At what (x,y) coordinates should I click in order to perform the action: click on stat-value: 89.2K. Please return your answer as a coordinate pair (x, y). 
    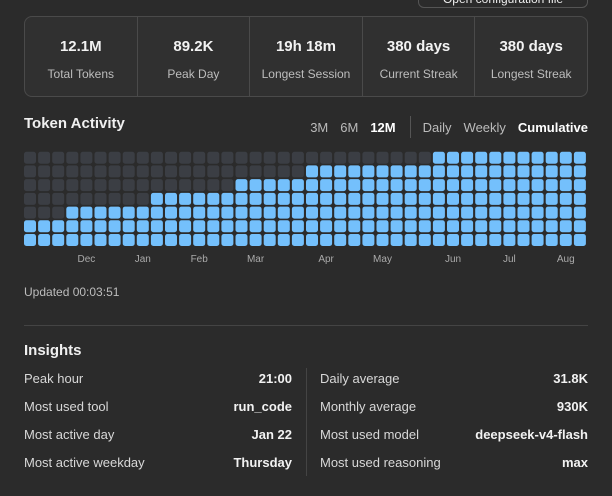
    Looking at the image, I should click on (193, 46).